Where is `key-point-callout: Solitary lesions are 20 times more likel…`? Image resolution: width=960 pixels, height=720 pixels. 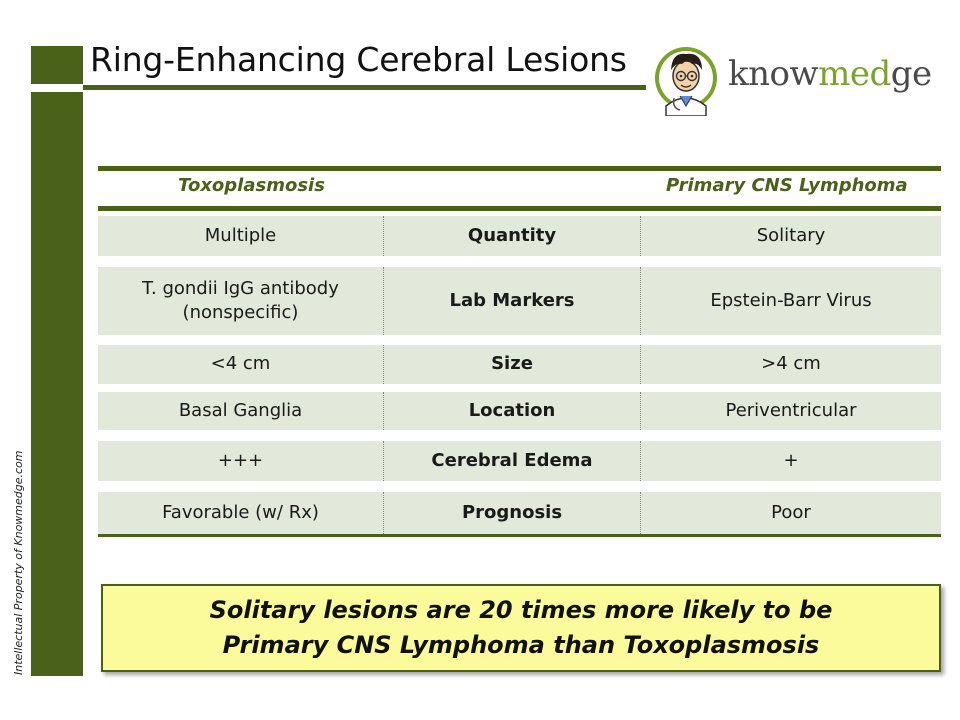 key-point-callout: Solitary lesions are 20 times more likel… is located at coordinates (521, 628).